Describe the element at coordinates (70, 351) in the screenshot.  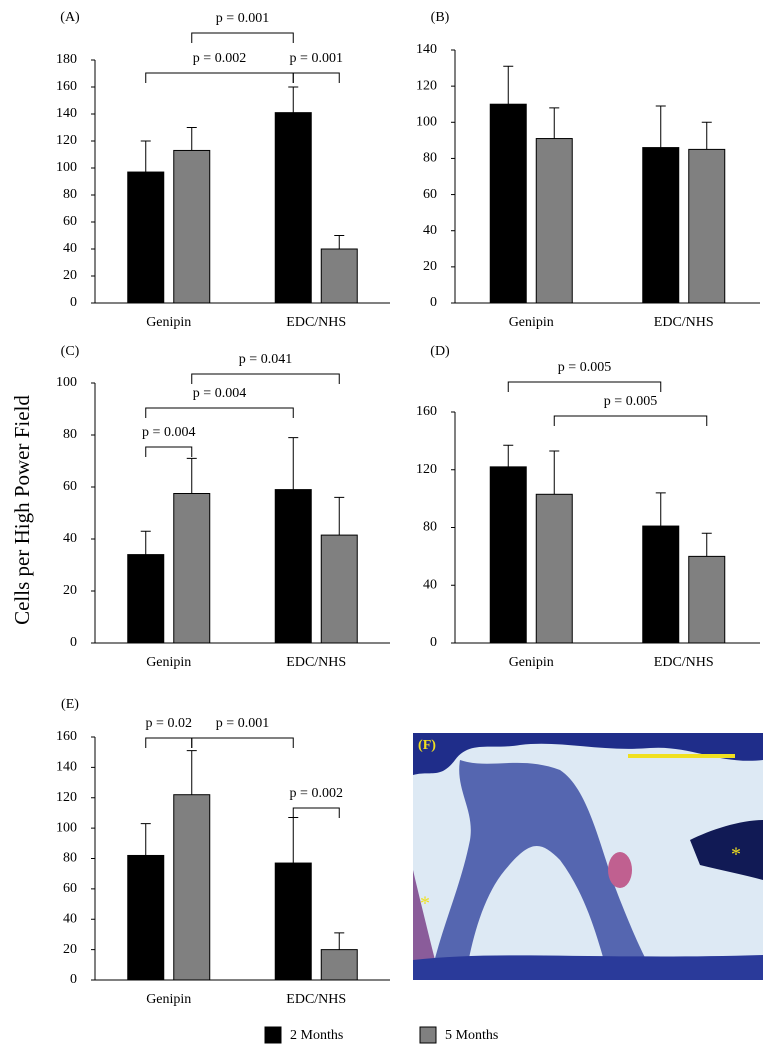
I see `panel-label: (C)` at that location.